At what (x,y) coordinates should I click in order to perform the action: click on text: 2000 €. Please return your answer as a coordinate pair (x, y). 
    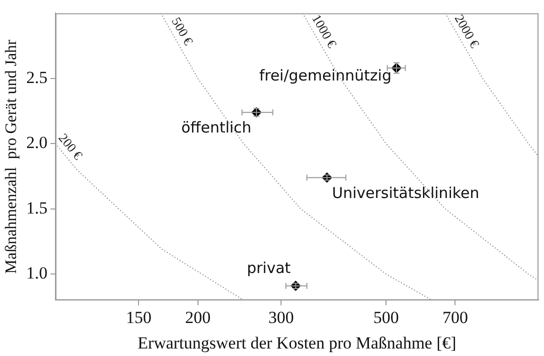
    Looking at the image, I should click on (467, 31).